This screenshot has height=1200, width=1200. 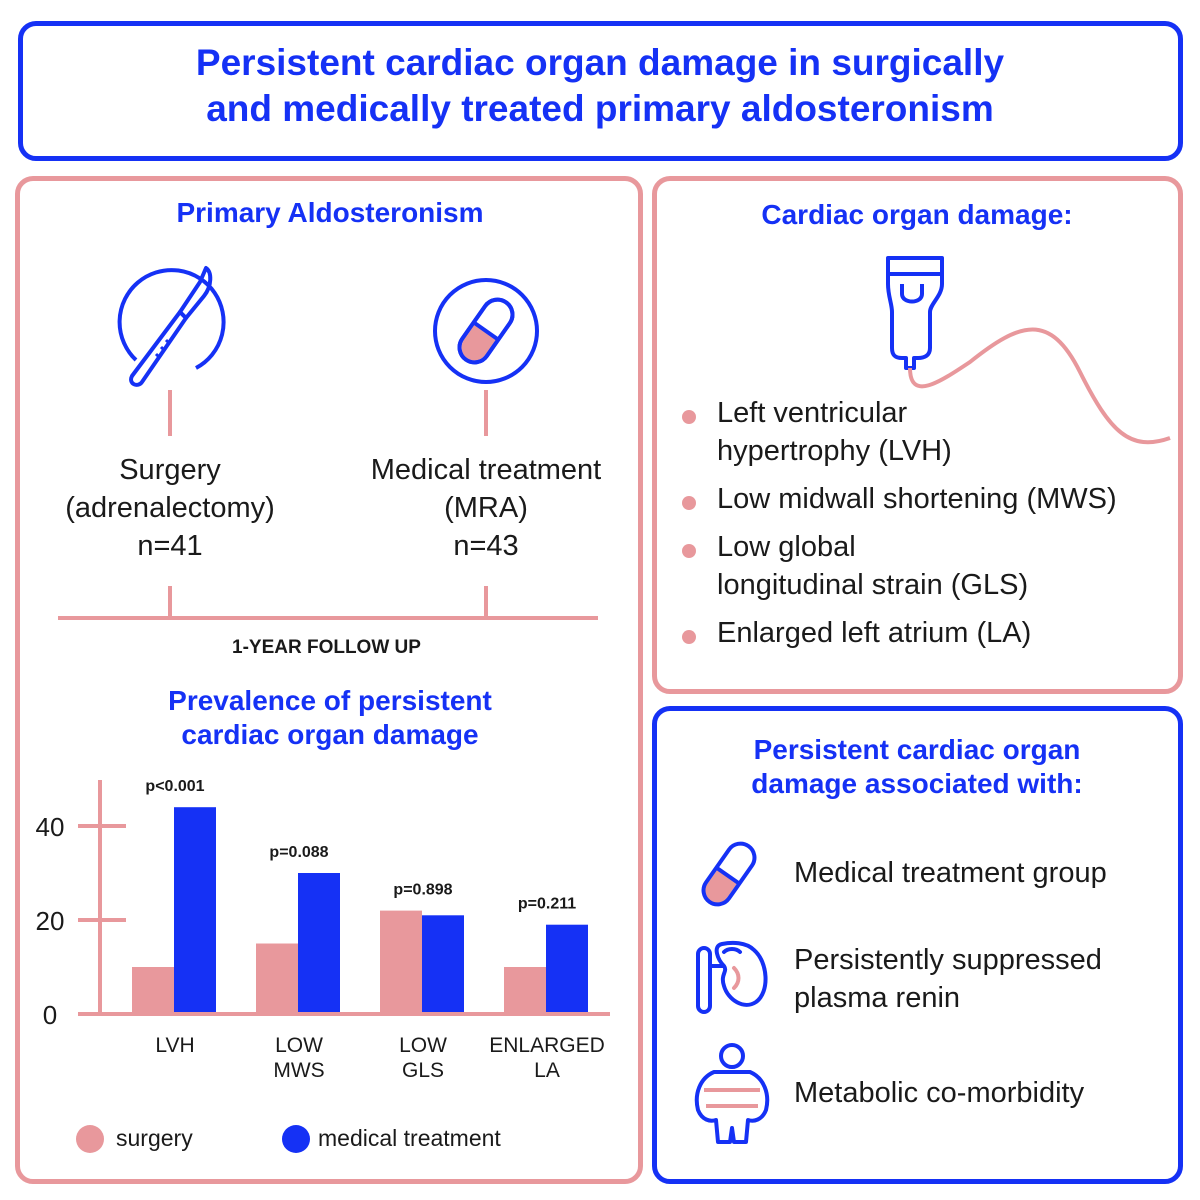 I want to click on p-value-label: p=0.898, so click(x=422, y=890).